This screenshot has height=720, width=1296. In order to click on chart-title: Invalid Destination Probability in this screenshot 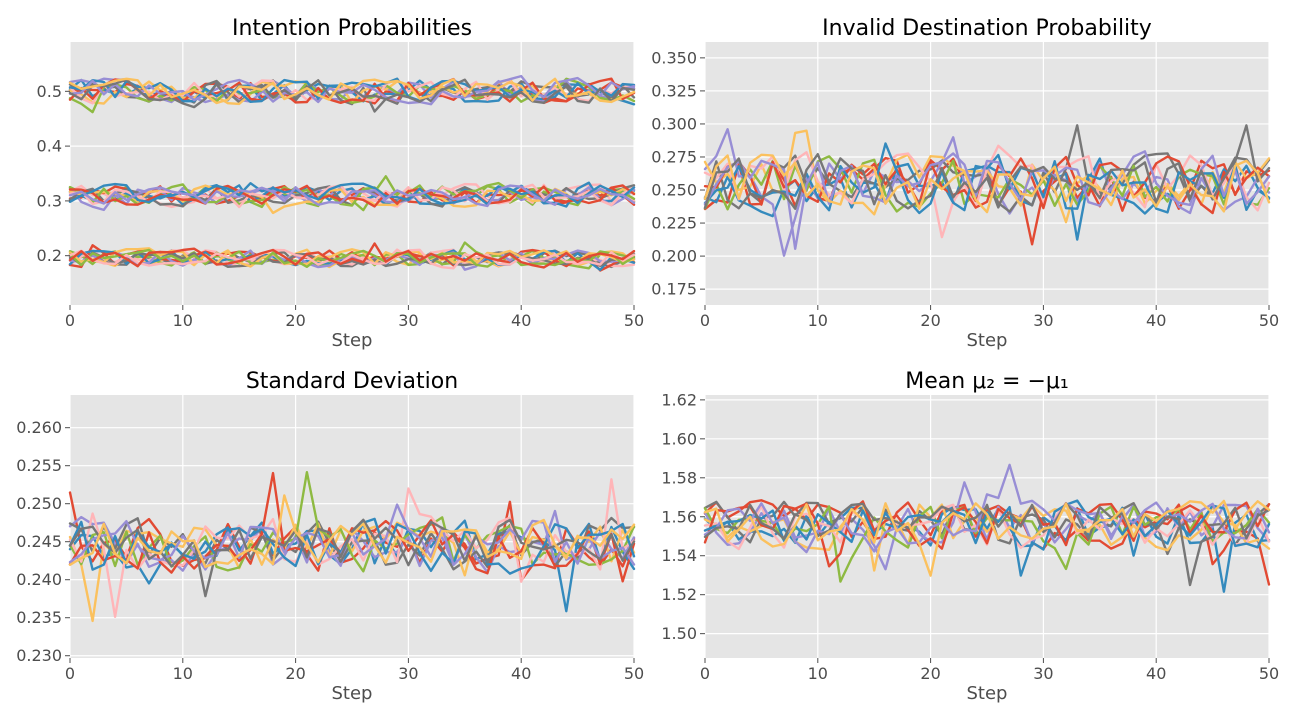, I will do `click(987, 28)`.